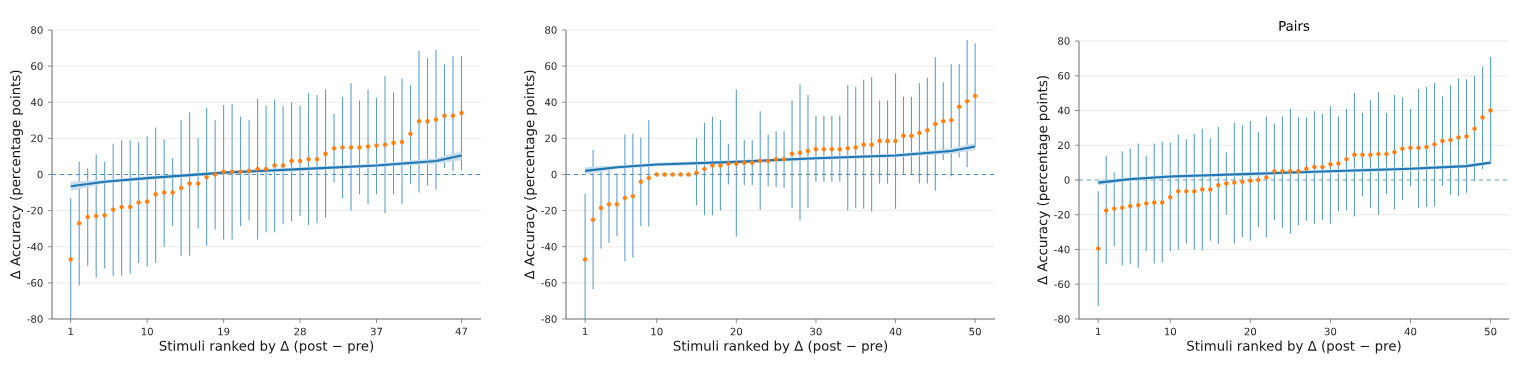  Describe the element at coordinates (224, 331) in the screenshot. I see `x-tick-label: 19` at that location.